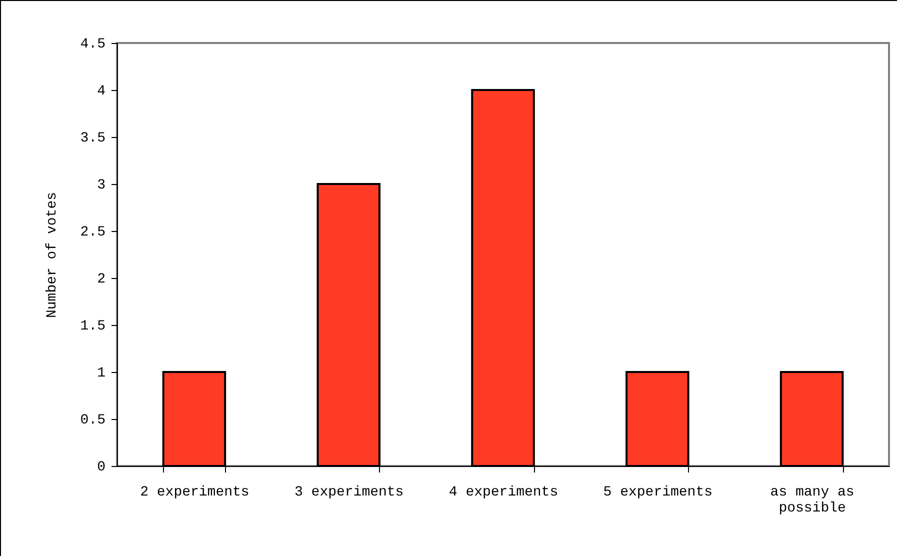 This screenshot has height=558, width=899. I want to click on x-tick-label: 4 experiments, so click(503, 492).